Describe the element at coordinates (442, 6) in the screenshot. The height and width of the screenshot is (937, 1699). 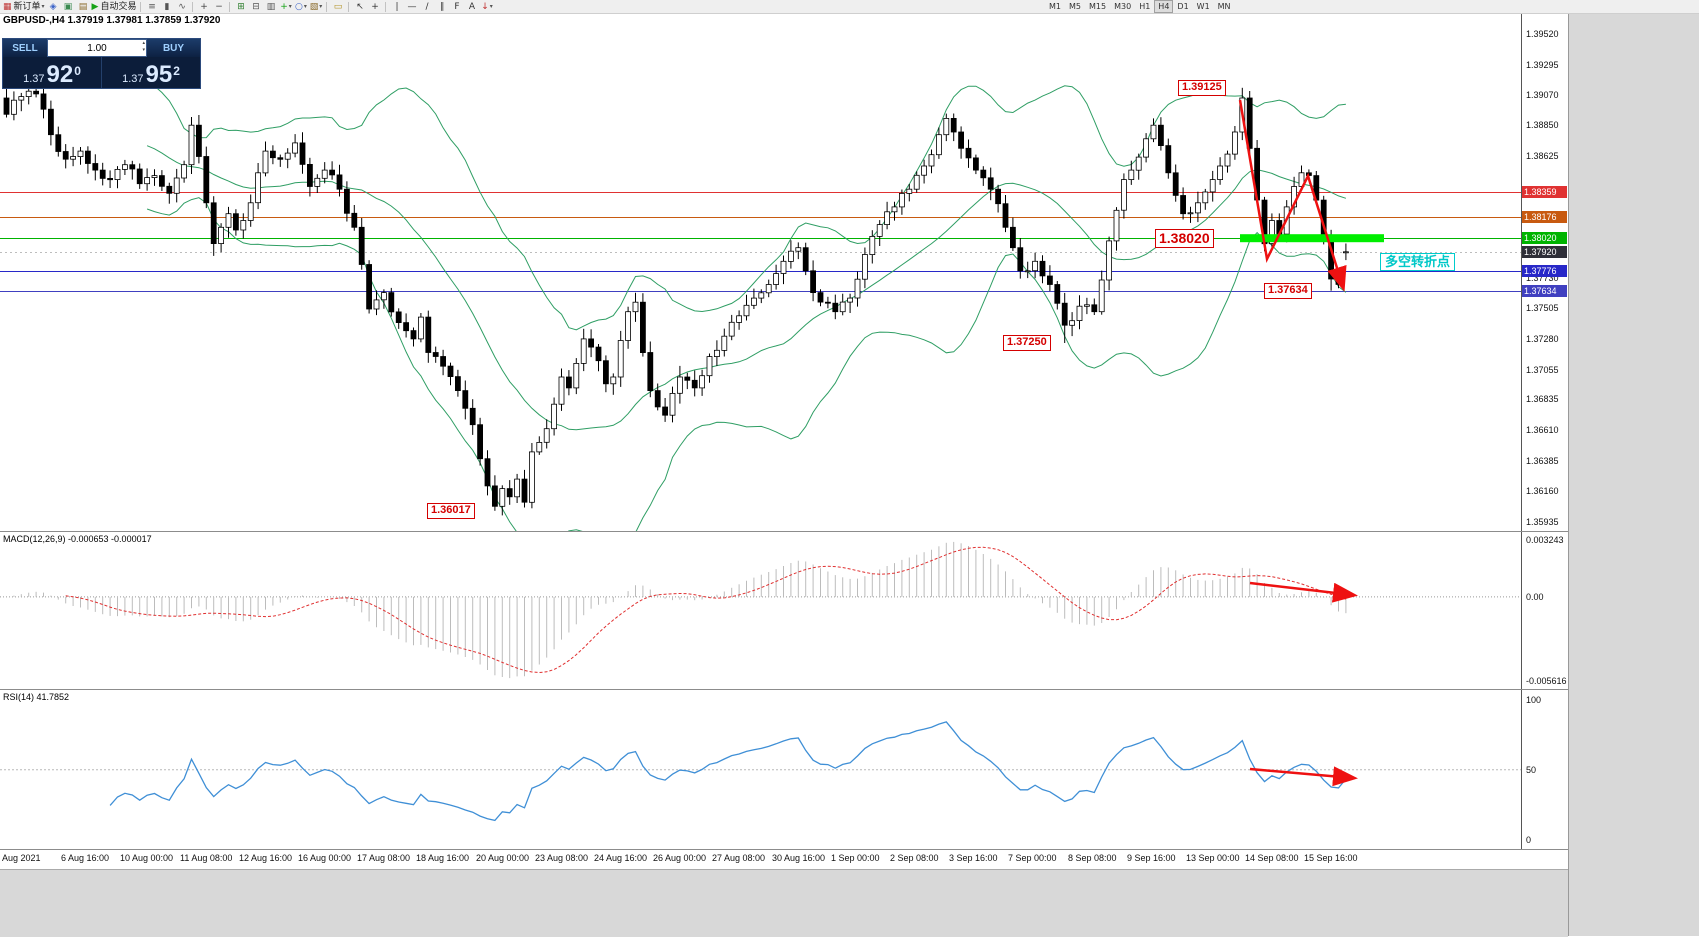
I see `channel-icon: ∥` at that location.